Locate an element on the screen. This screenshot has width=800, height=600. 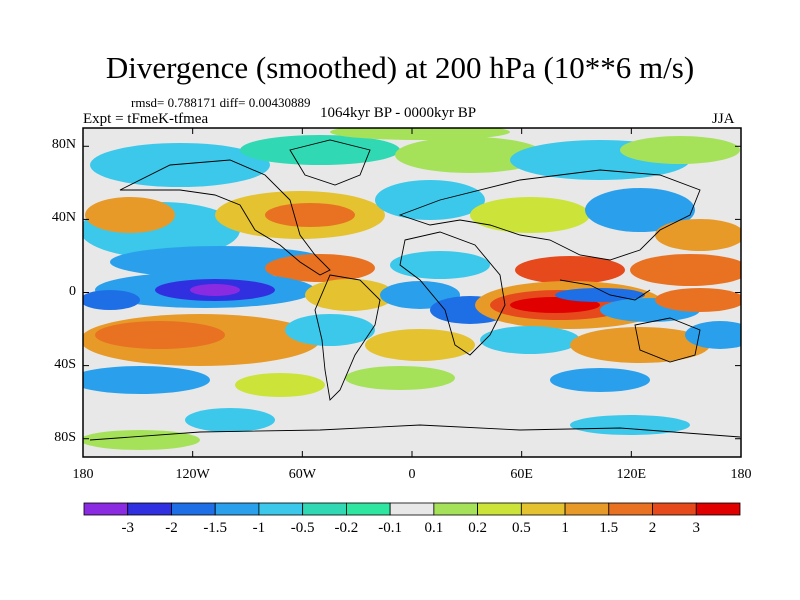
maritime-continent-coast is located at coordinates (605, 290).